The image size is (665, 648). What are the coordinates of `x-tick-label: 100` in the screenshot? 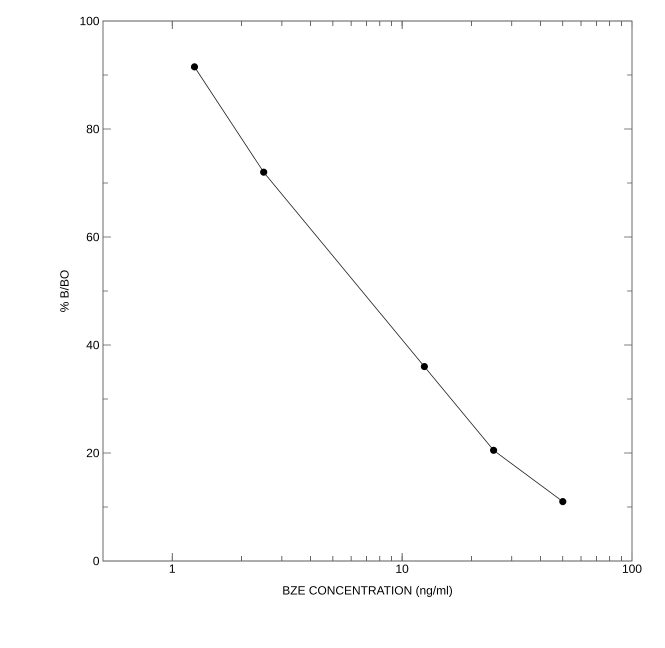 It's located at (632, 568).